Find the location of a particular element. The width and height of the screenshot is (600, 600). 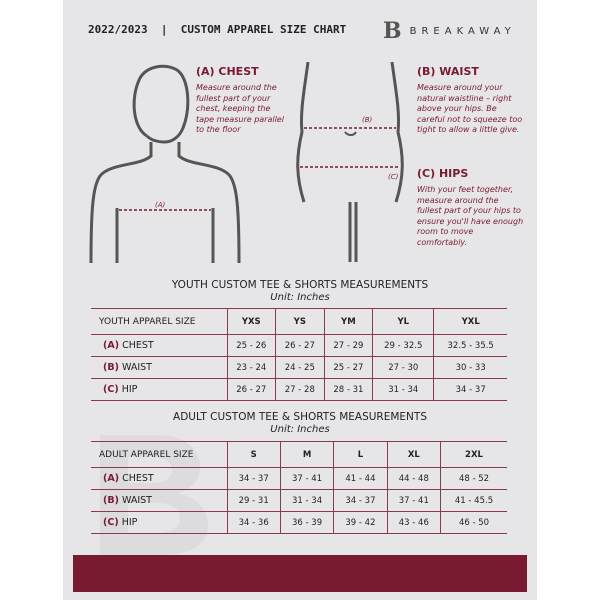

cell: 25 - 26 is located at coordinates (251, 345).